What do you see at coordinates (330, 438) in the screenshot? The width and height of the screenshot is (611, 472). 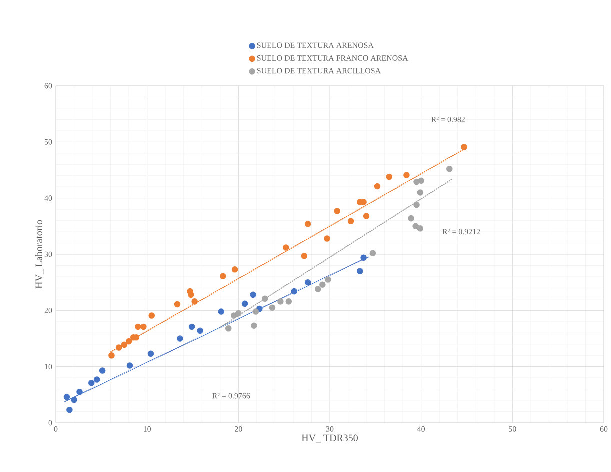 I see `x-axis-title: HV_ TDR350` at bounding box center [330, 438].